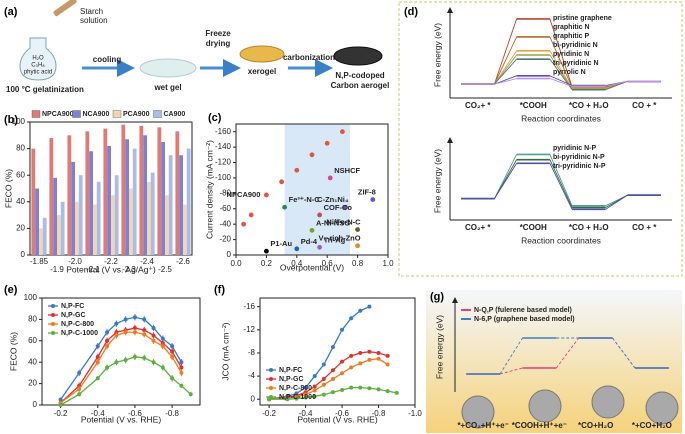 This screenshot has height=434, width=685. I want to click on y-tick-label: 40, so click(32, 361).